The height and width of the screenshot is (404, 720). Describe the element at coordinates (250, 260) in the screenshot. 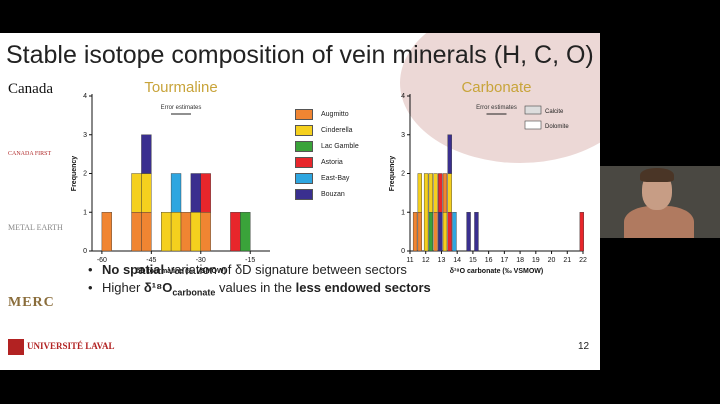

I see `x-tick-label: -15` at that location.